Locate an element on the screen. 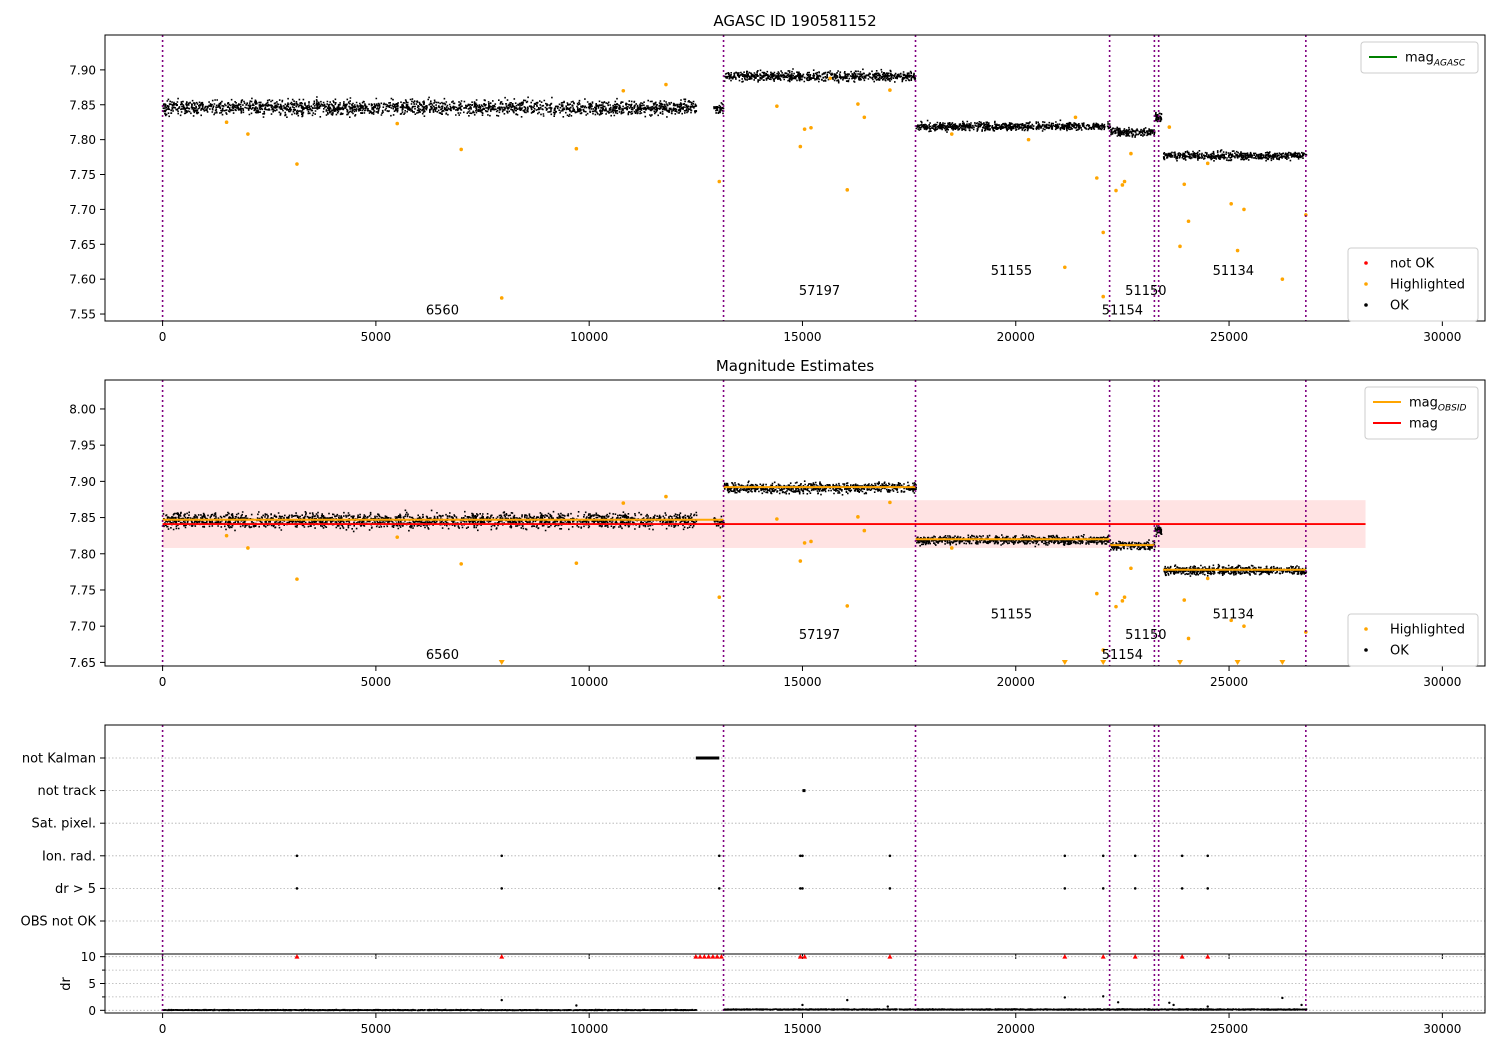 The image size is (1500, 1050). y-tick-label: 7.65 is located at coordinates (82, 663).